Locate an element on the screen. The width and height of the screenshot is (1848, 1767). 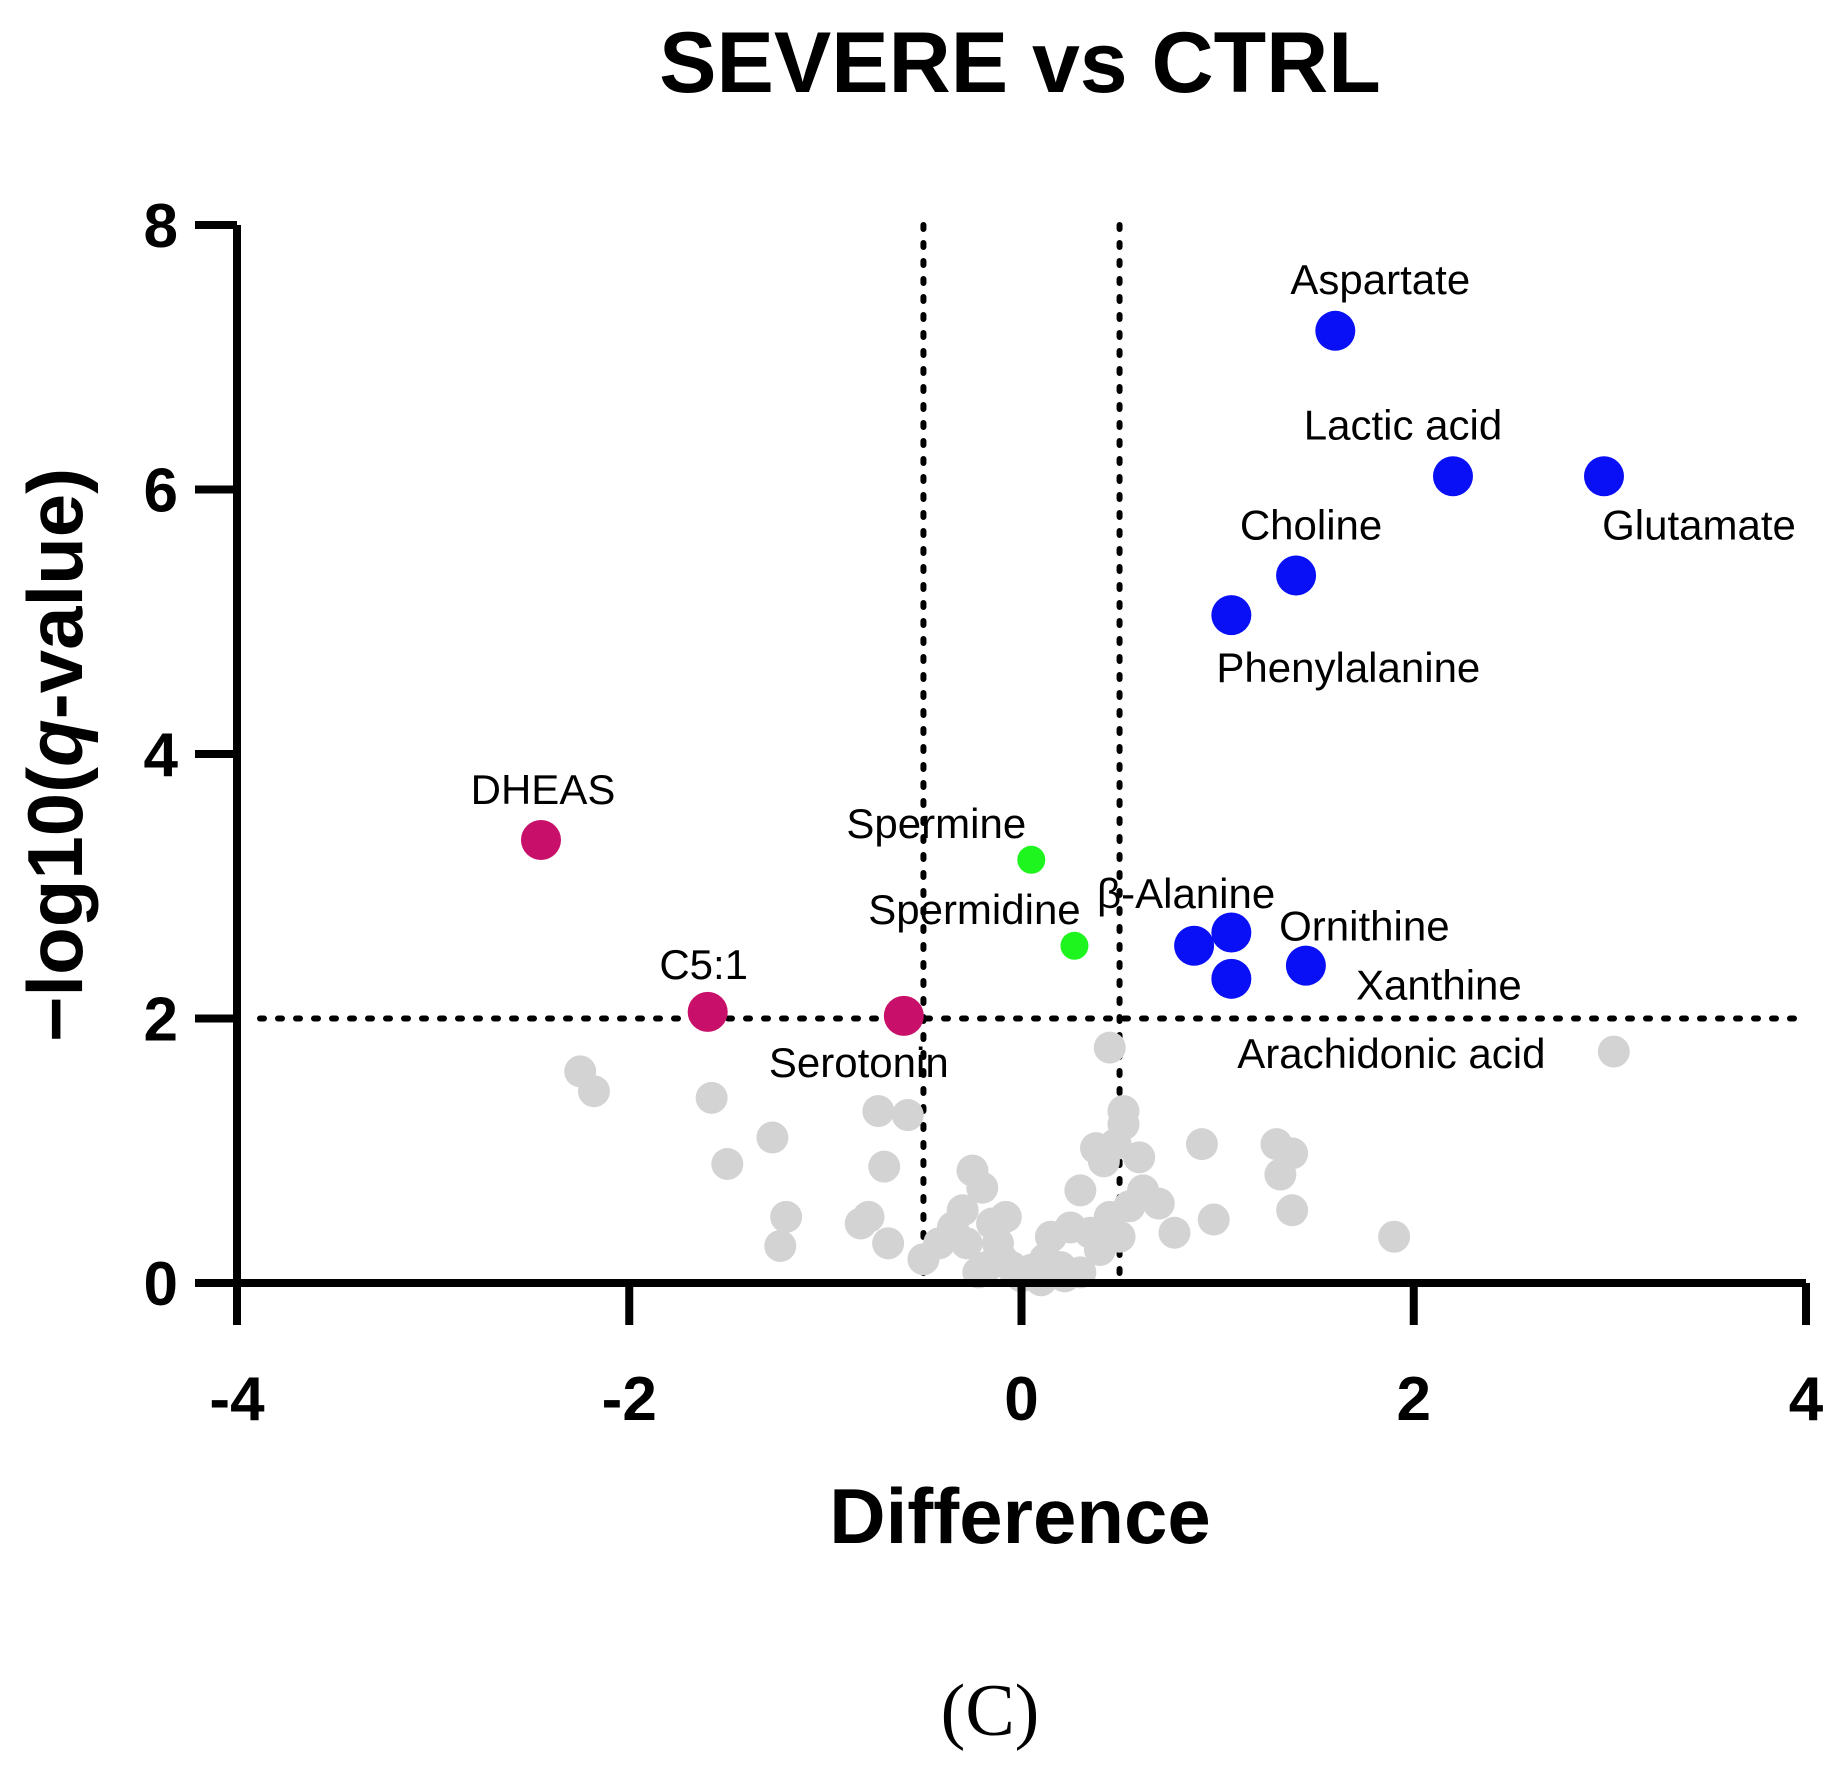
panel-label: (C) is located at coordinates (990, 1711).